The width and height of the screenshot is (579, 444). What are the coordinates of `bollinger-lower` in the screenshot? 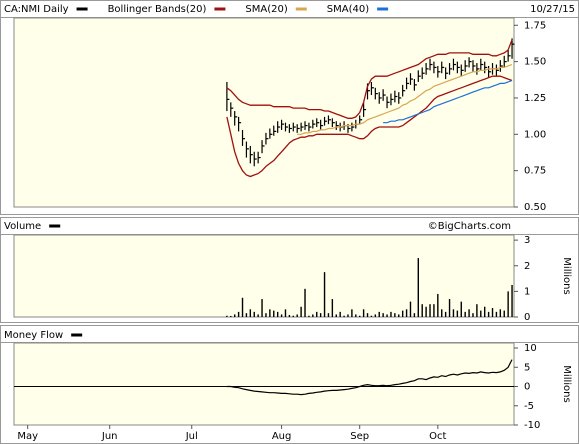 It's located at (369, 126).